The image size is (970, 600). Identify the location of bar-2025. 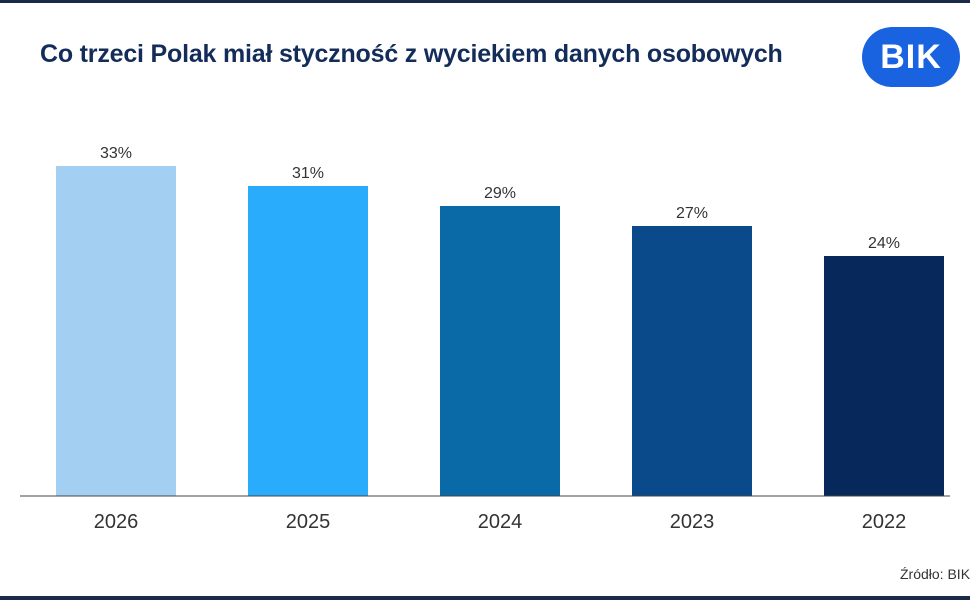
(308, 341).